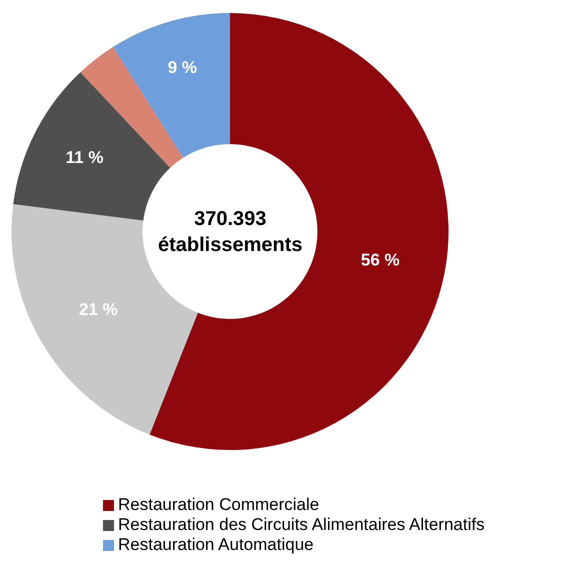 This screenshot has width=579, height=562. What do you see at coordinates (380, 260) in the screenshot?
I see `data-label: 56 %` at bounding box center [380, 260].